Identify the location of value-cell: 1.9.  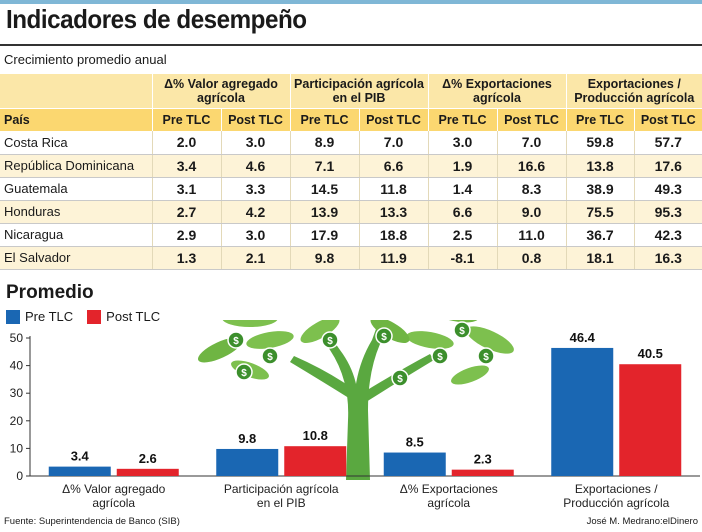
(462, 166).